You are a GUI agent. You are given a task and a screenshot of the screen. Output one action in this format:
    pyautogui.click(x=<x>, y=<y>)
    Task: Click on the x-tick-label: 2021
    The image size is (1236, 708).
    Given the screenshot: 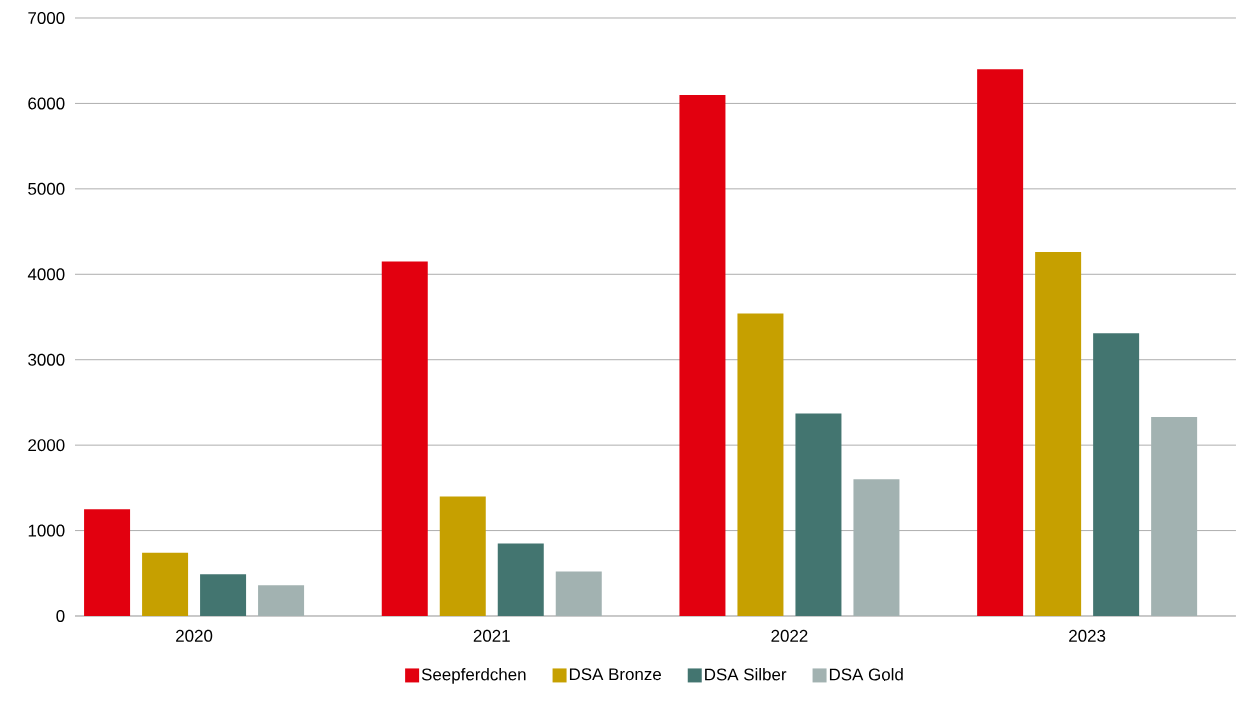 What is the action you would take?
    pyautogui.click(x=491, y=635)
    